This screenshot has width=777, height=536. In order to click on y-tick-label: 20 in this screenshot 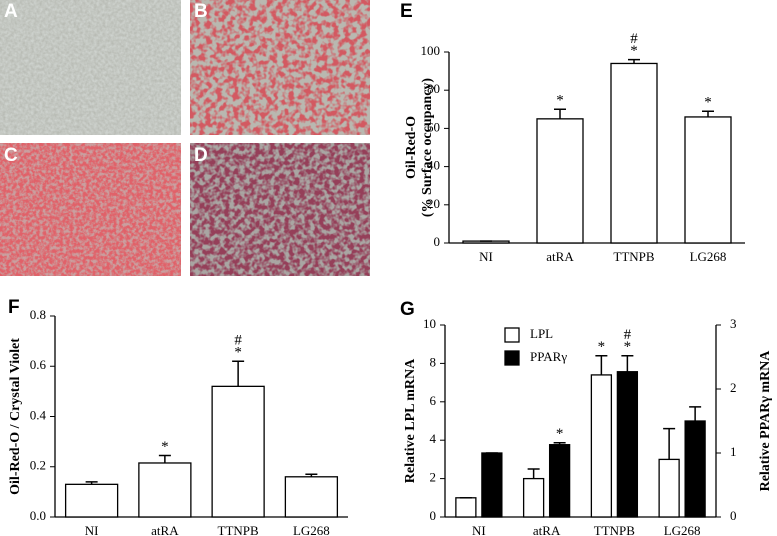, I will do `click(433, 203)`.